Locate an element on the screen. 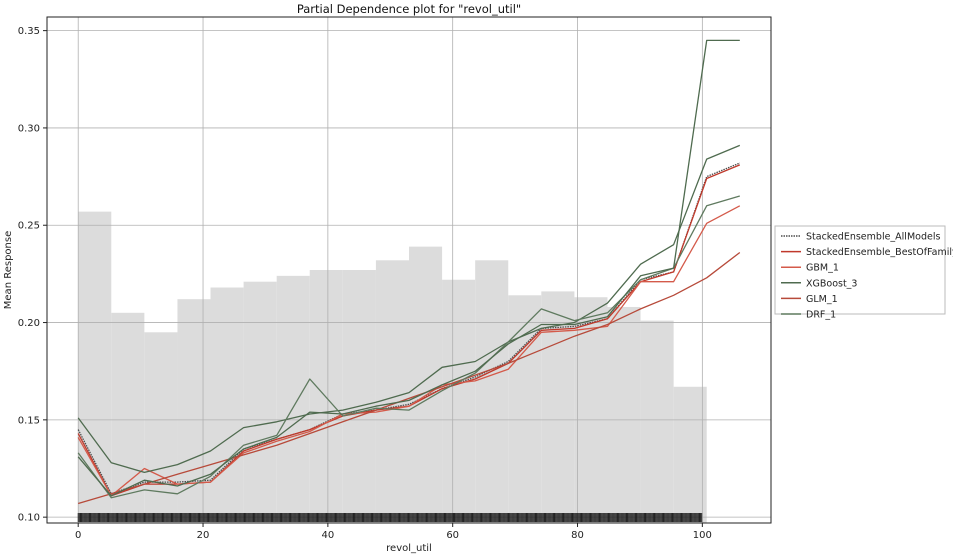  y-tick-label: 0.30 is located at coordinates (29, 128).